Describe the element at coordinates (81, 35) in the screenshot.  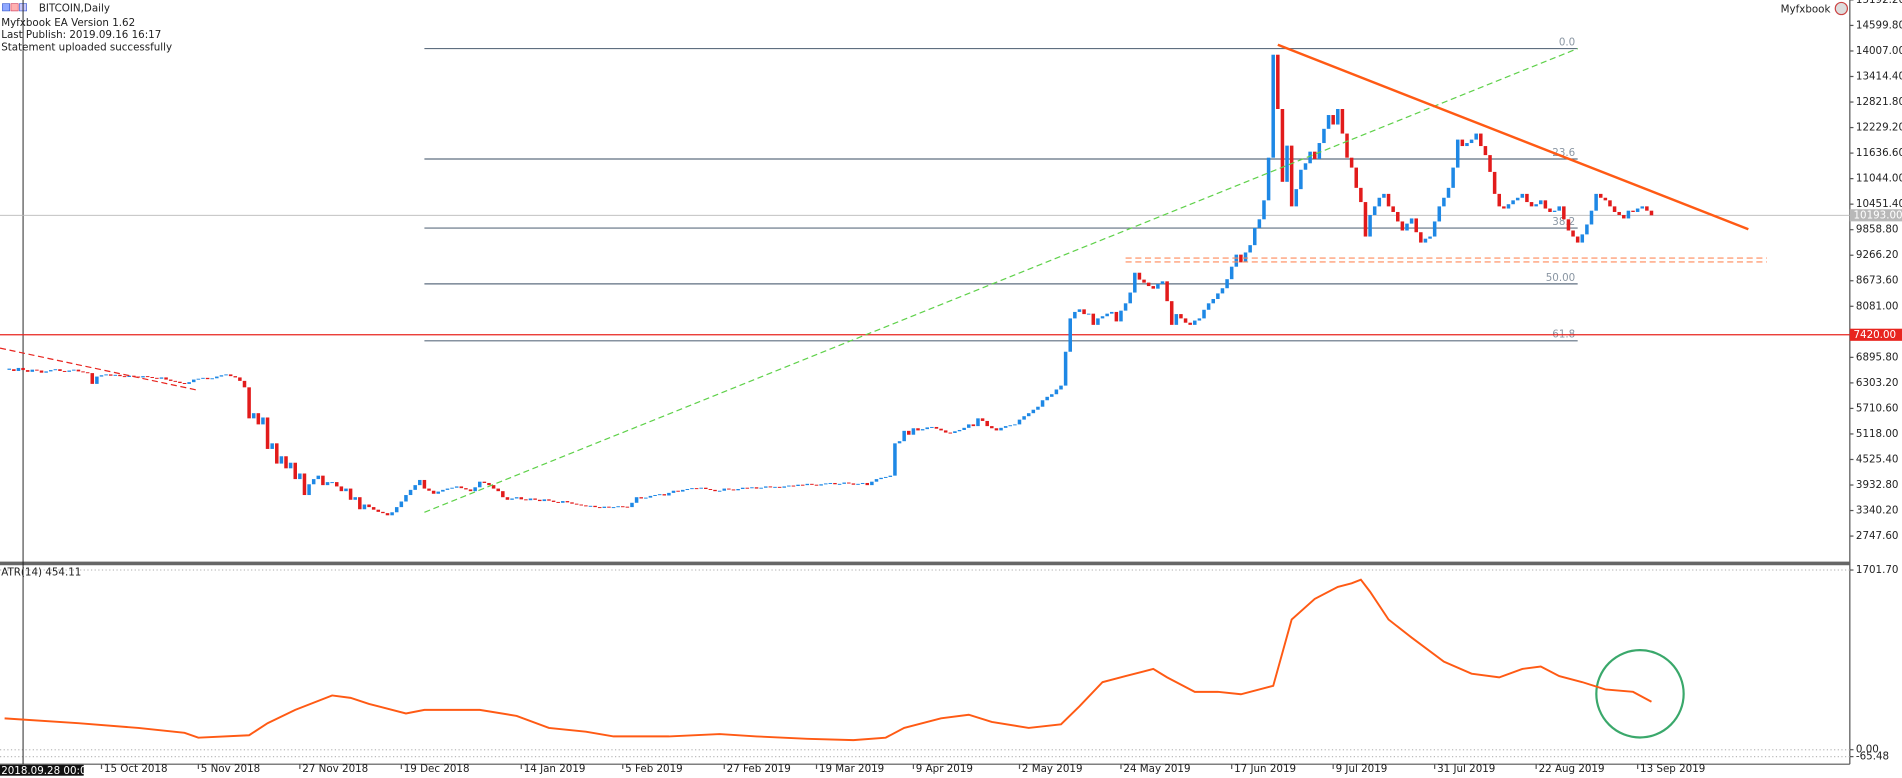
I see `info-line: Last Publish: 2019.09.16 16:17` at that location.